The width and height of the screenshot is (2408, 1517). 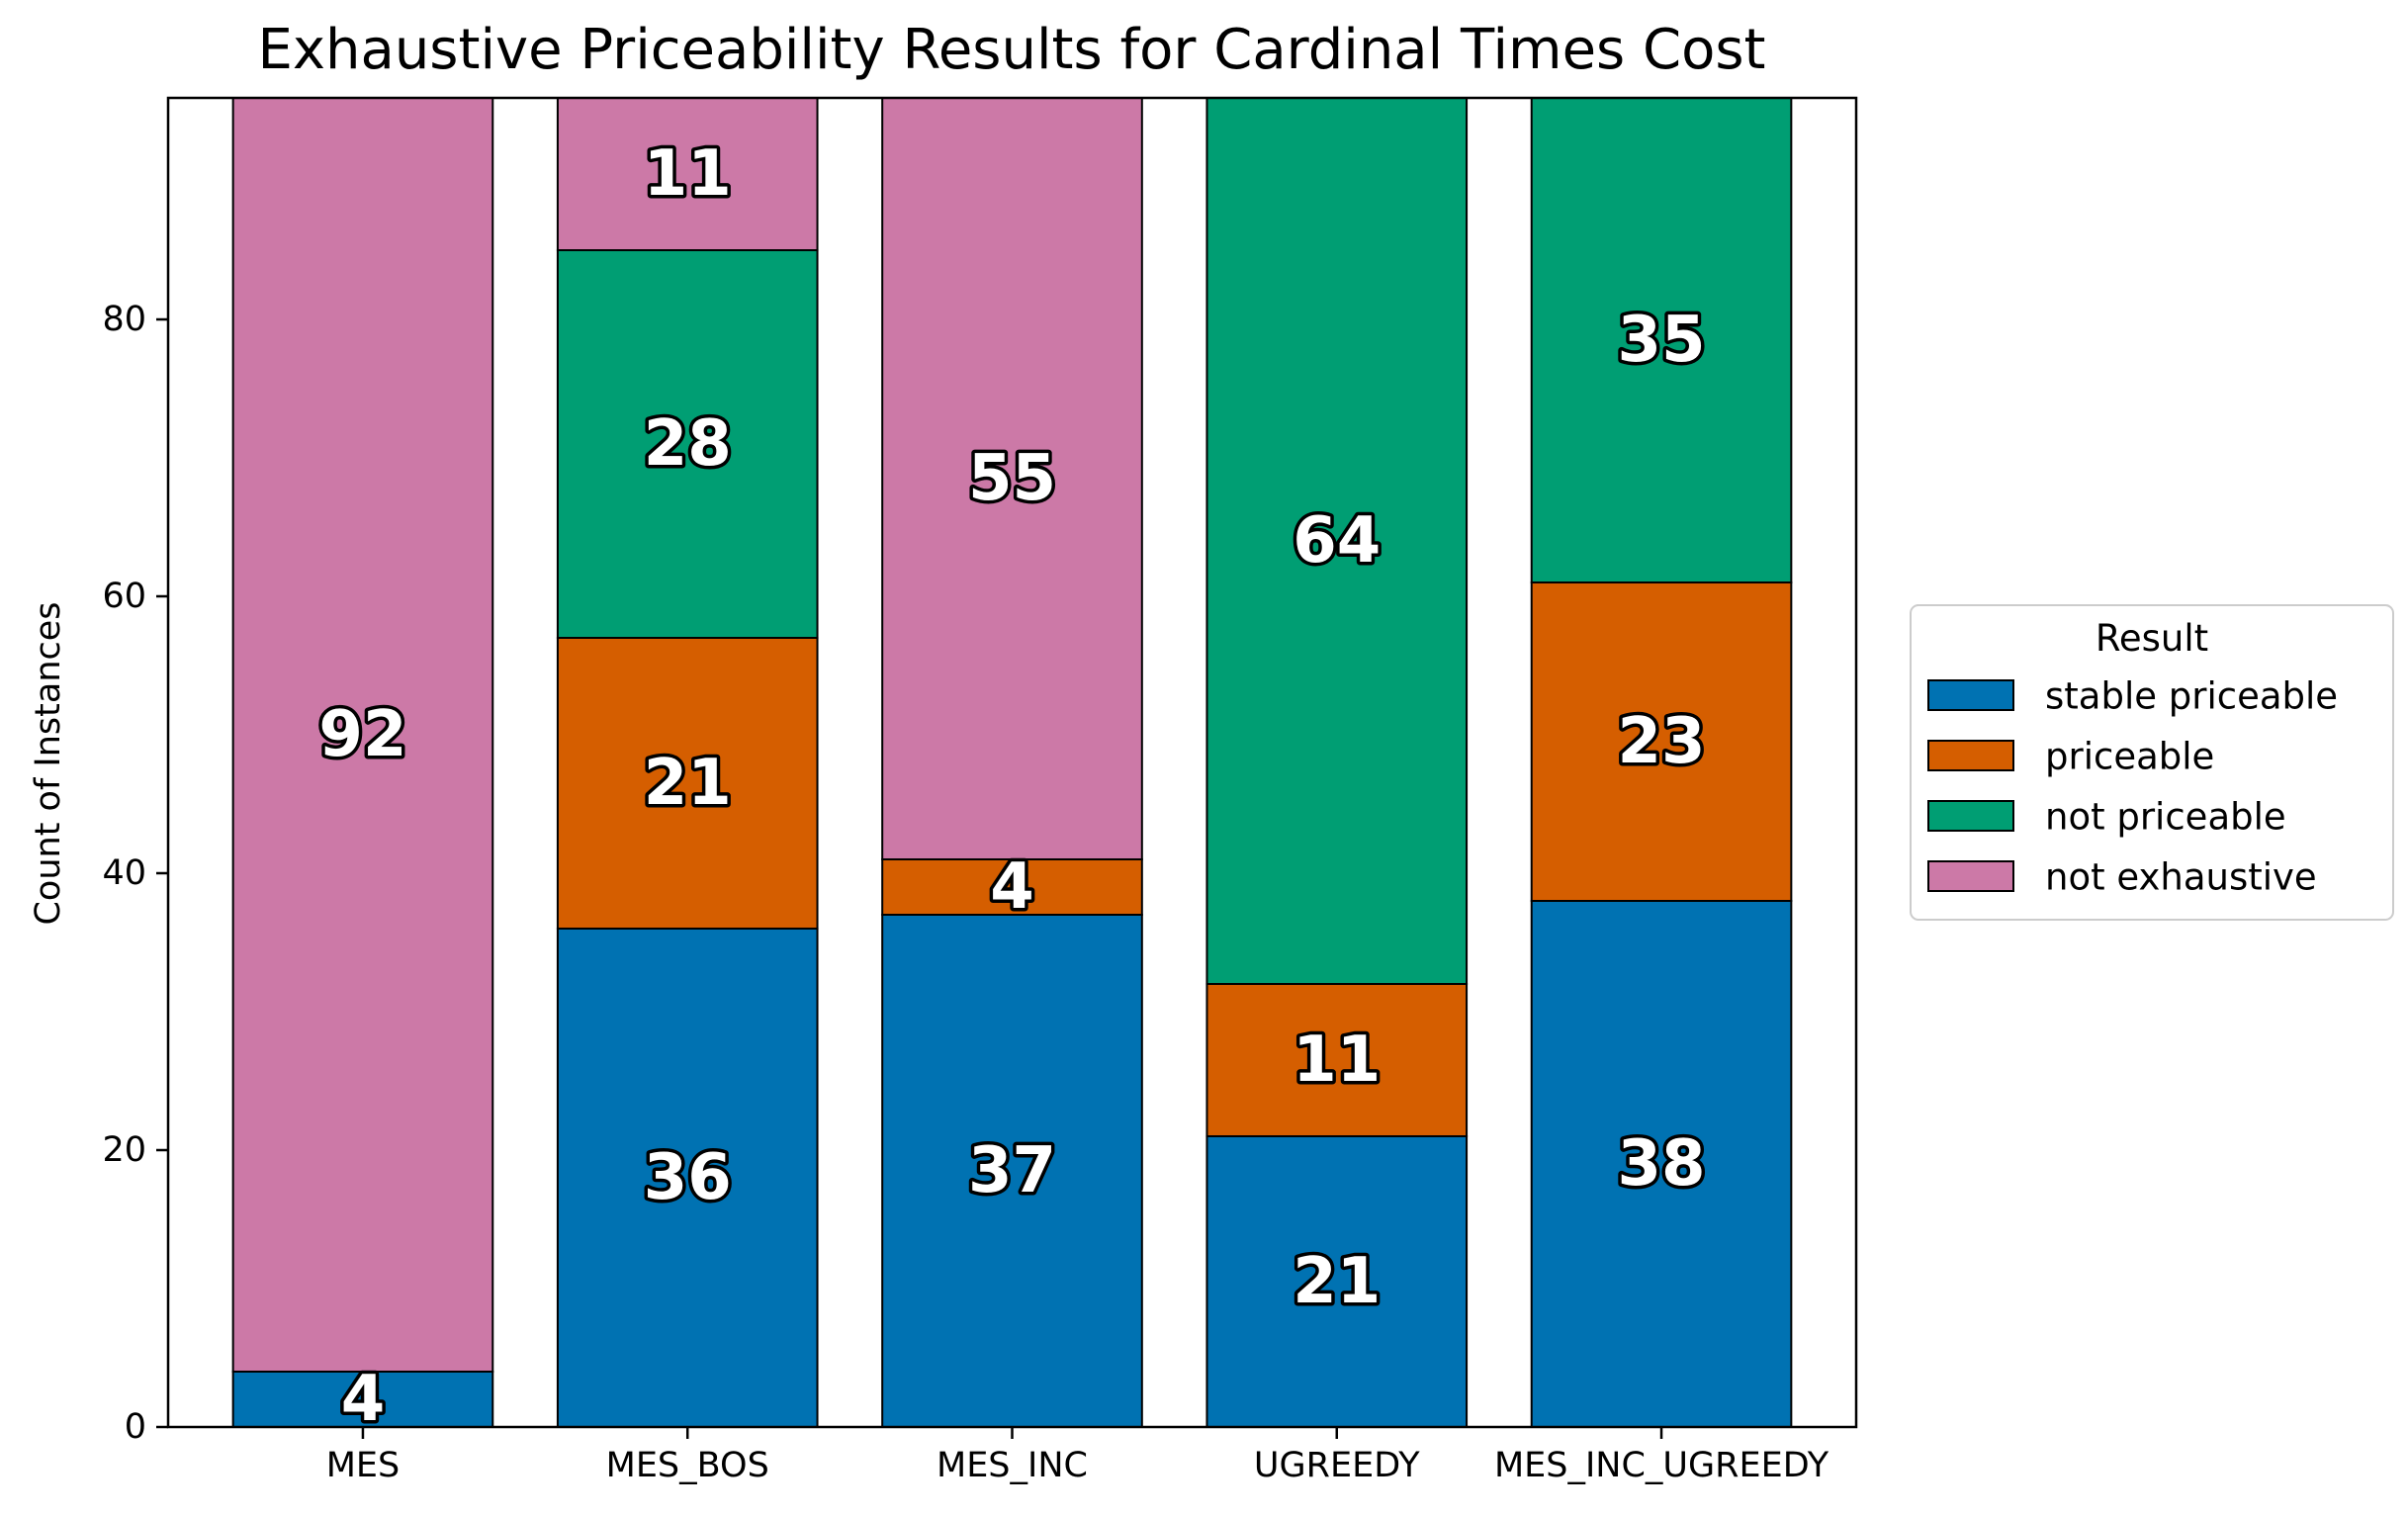 I want to click on data-label-mes-stable-priceable: 4, so click(x=363, y=1399).